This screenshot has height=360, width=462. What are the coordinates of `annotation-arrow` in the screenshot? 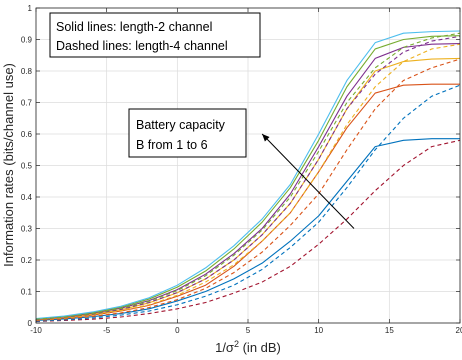 It's located at (308, 181).